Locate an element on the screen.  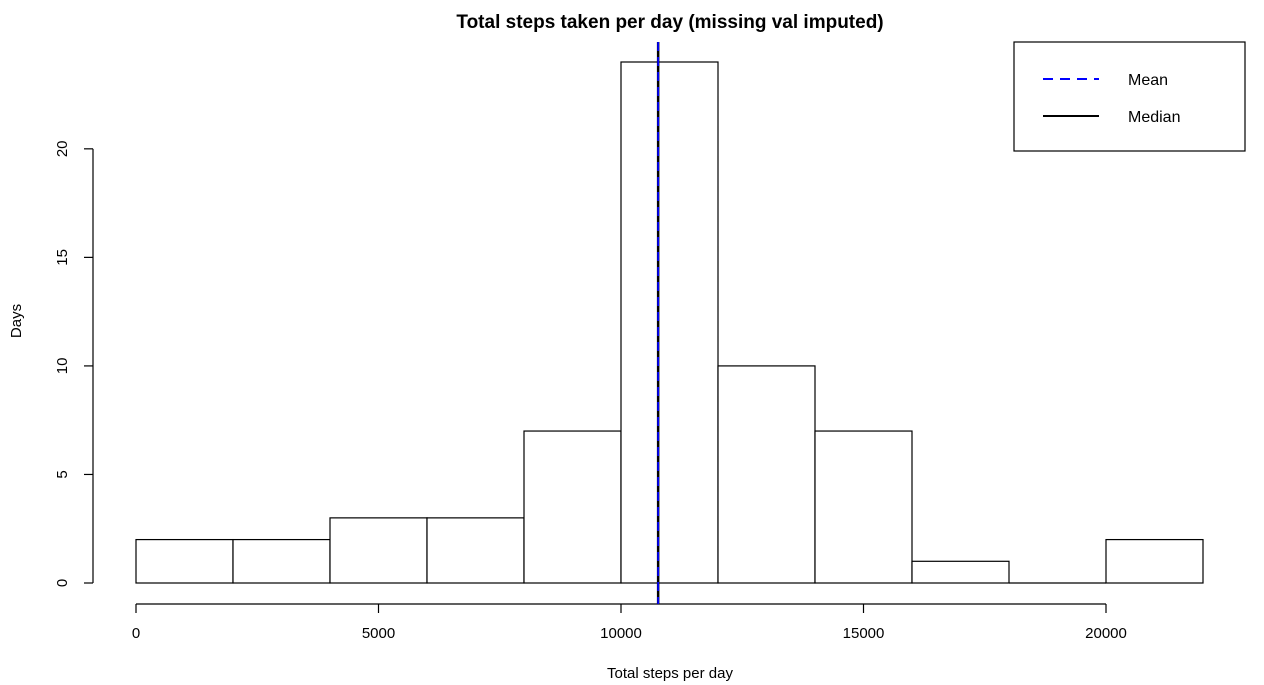
y-tick-label-0: 0 is located at coordinates (62, 583).